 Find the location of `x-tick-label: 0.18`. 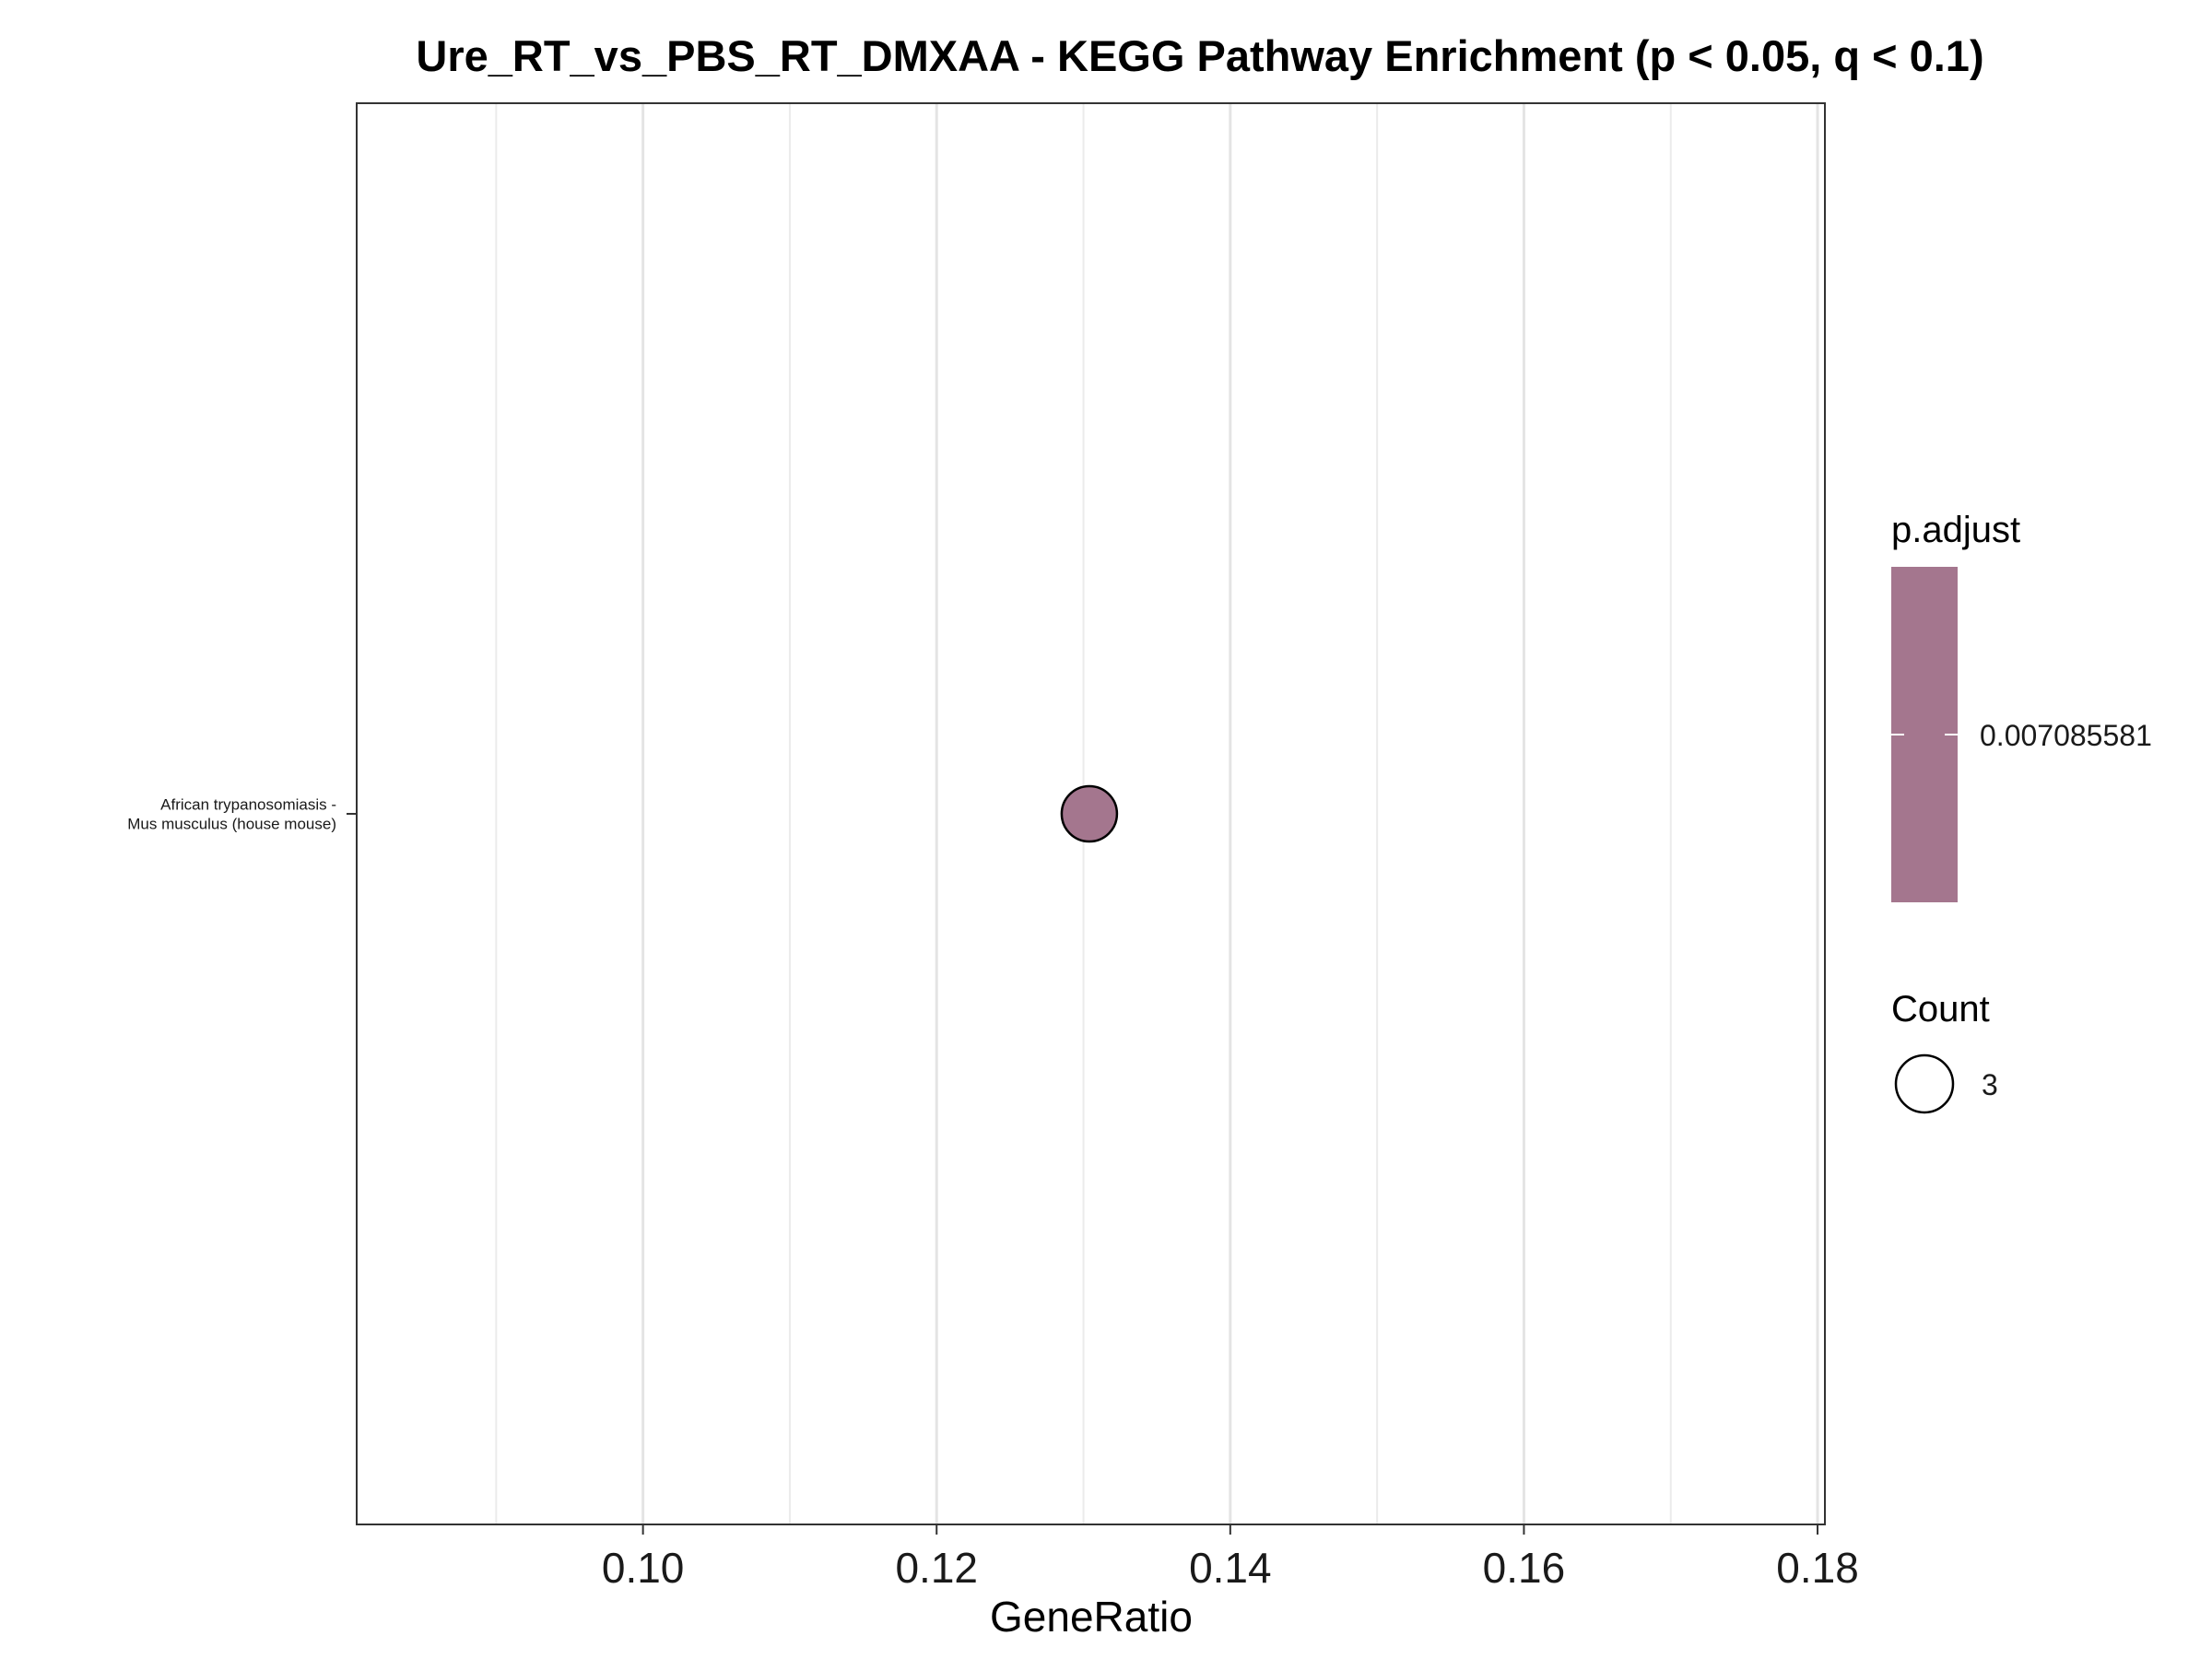

x-tick-label: 0.18 is located at coordinates (1817, 1568).